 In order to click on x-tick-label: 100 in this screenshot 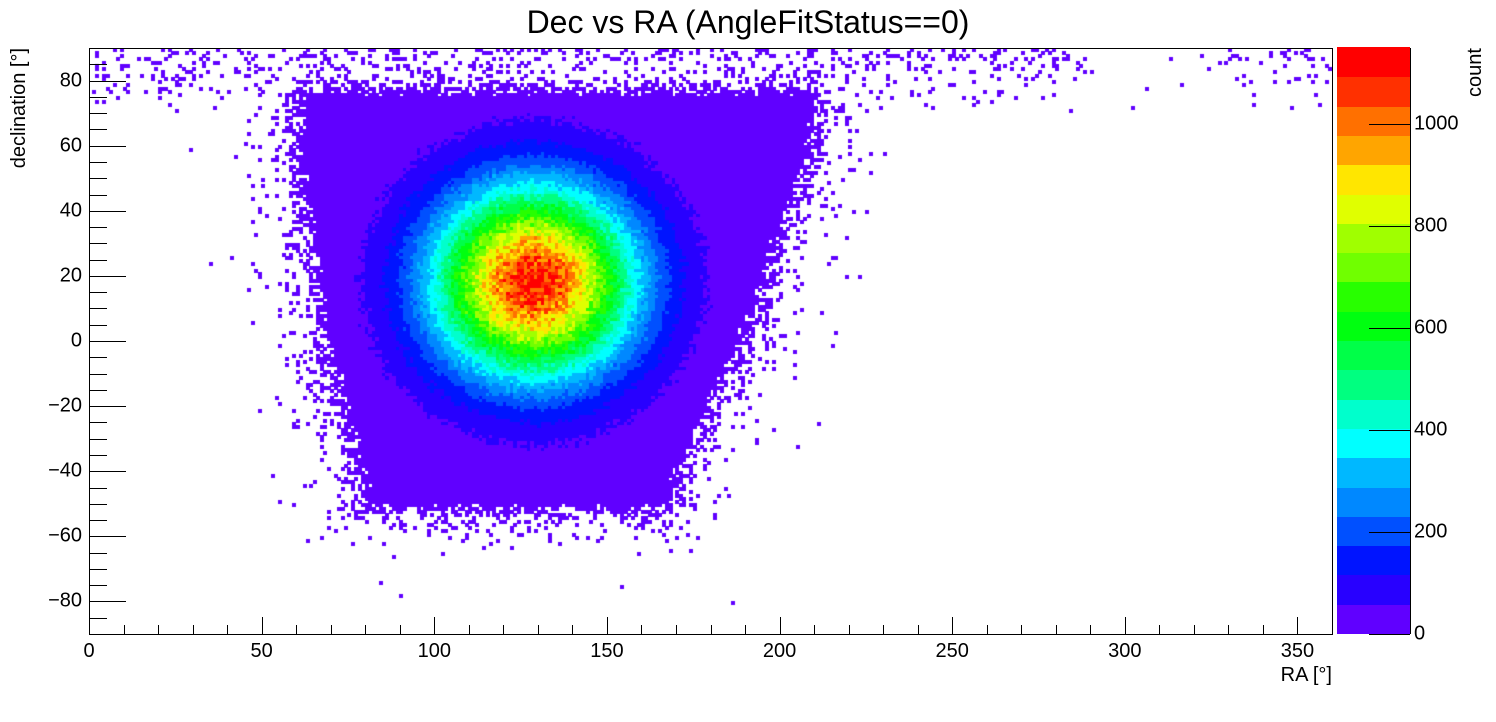, I will do `click(434, 651)`.